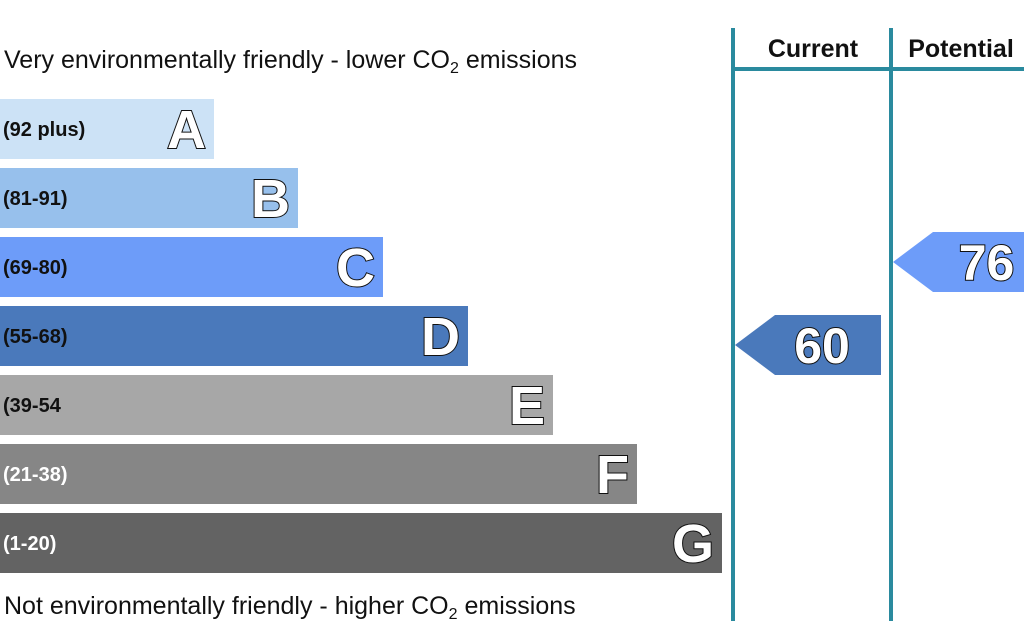  I want to click on caption-top-suffix: emissions, so click(517, 60).